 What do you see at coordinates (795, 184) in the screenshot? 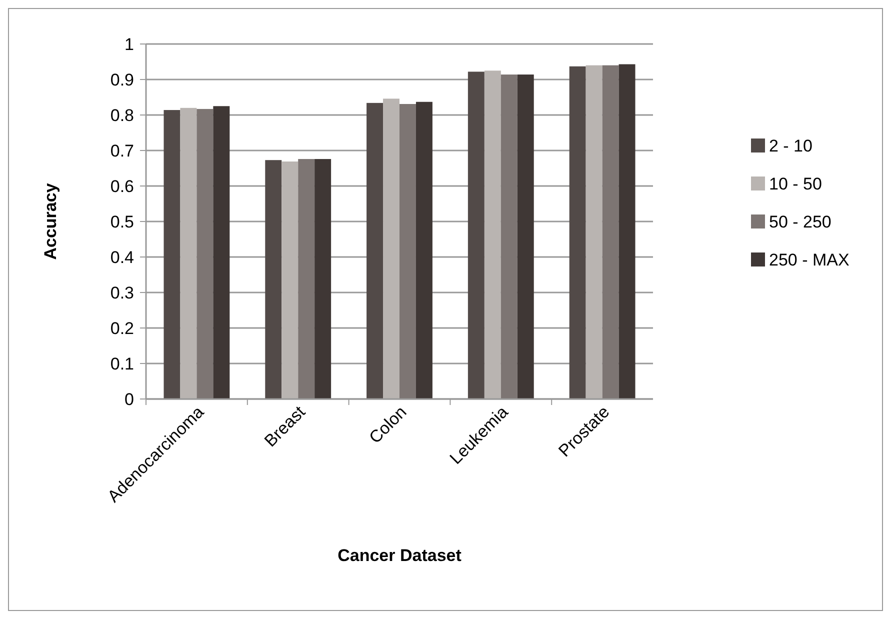
I see `legend-label: 10 - 50` at bounding box center [795, 184].